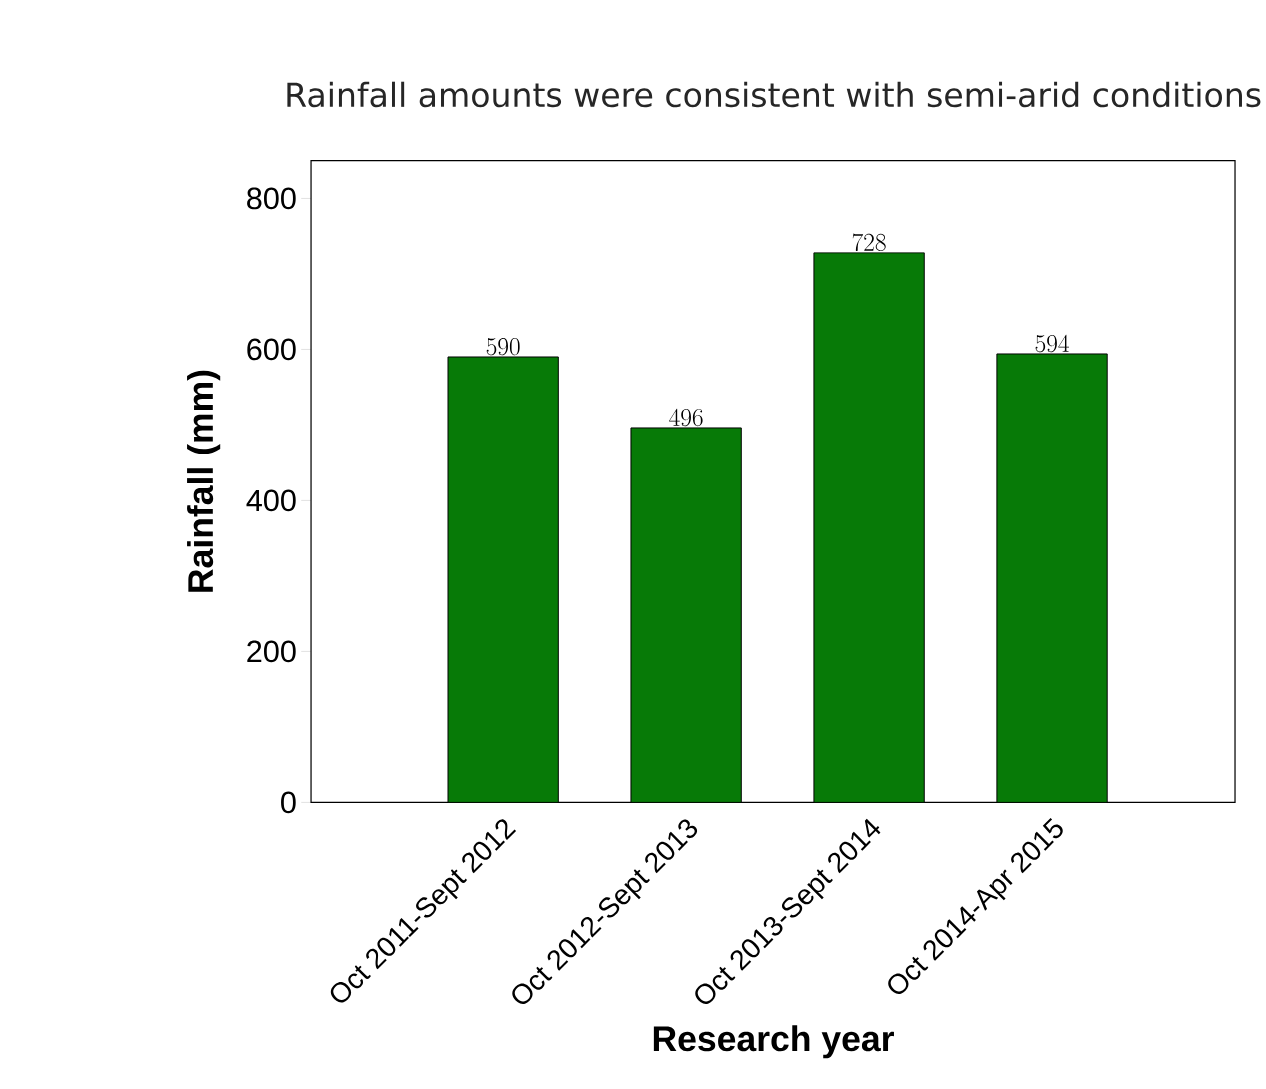 This screenshot has width=1266, height=1089. I want to click on y-tick-label: 0, so click(288, 802).